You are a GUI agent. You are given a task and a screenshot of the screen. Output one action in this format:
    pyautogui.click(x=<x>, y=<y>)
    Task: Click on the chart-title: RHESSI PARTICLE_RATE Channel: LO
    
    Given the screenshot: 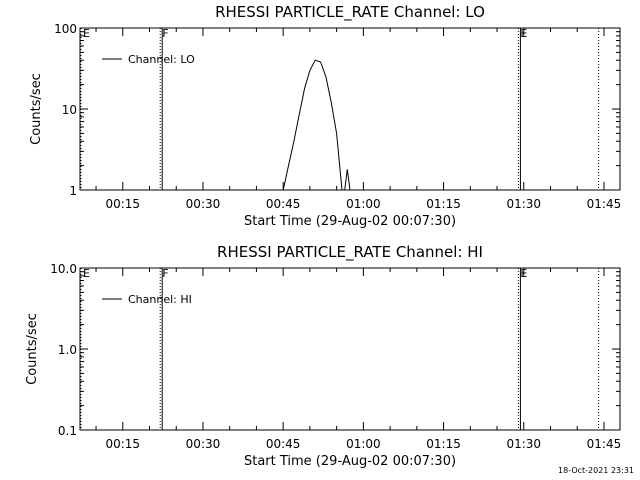 What is the action you would take?
    pyautogui.click(x=350, y=12)
    